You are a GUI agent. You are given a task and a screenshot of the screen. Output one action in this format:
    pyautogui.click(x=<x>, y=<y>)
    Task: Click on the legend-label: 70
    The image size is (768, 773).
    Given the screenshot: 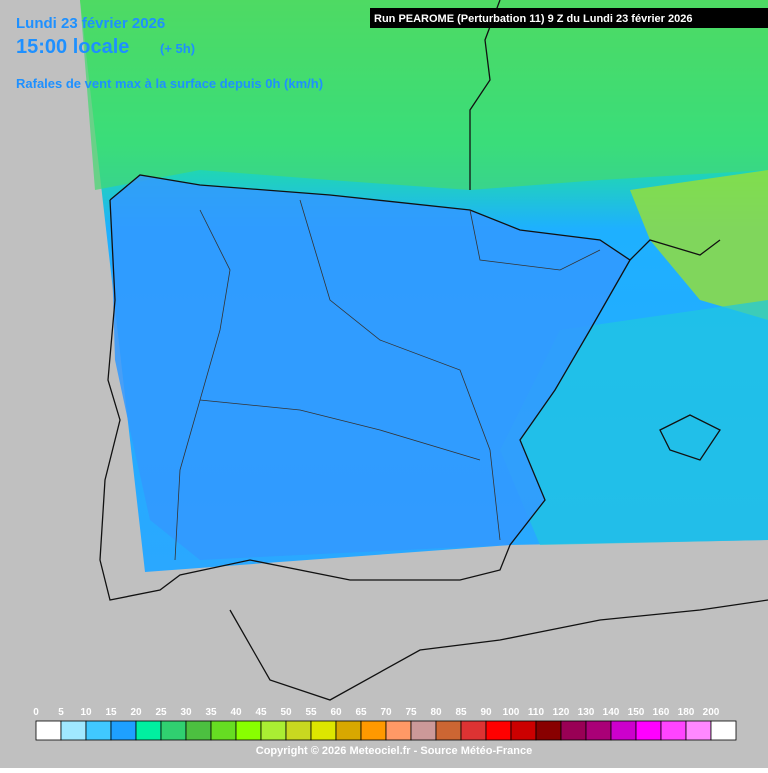 What is the action you would take?
    pyautogui.click(x=386, y=712)
    